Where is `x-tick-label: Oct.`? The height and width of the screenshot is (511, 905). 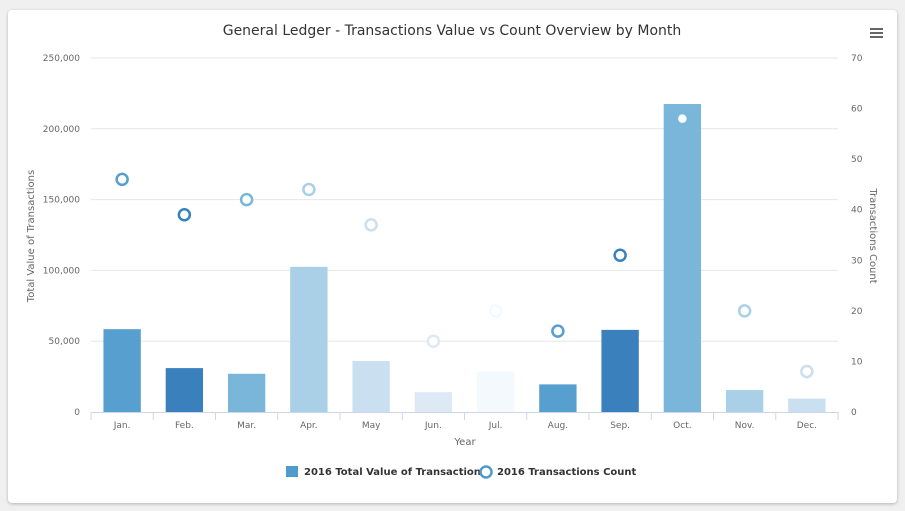
x-tick-label: Oct. is located at coordinates (682, 426).